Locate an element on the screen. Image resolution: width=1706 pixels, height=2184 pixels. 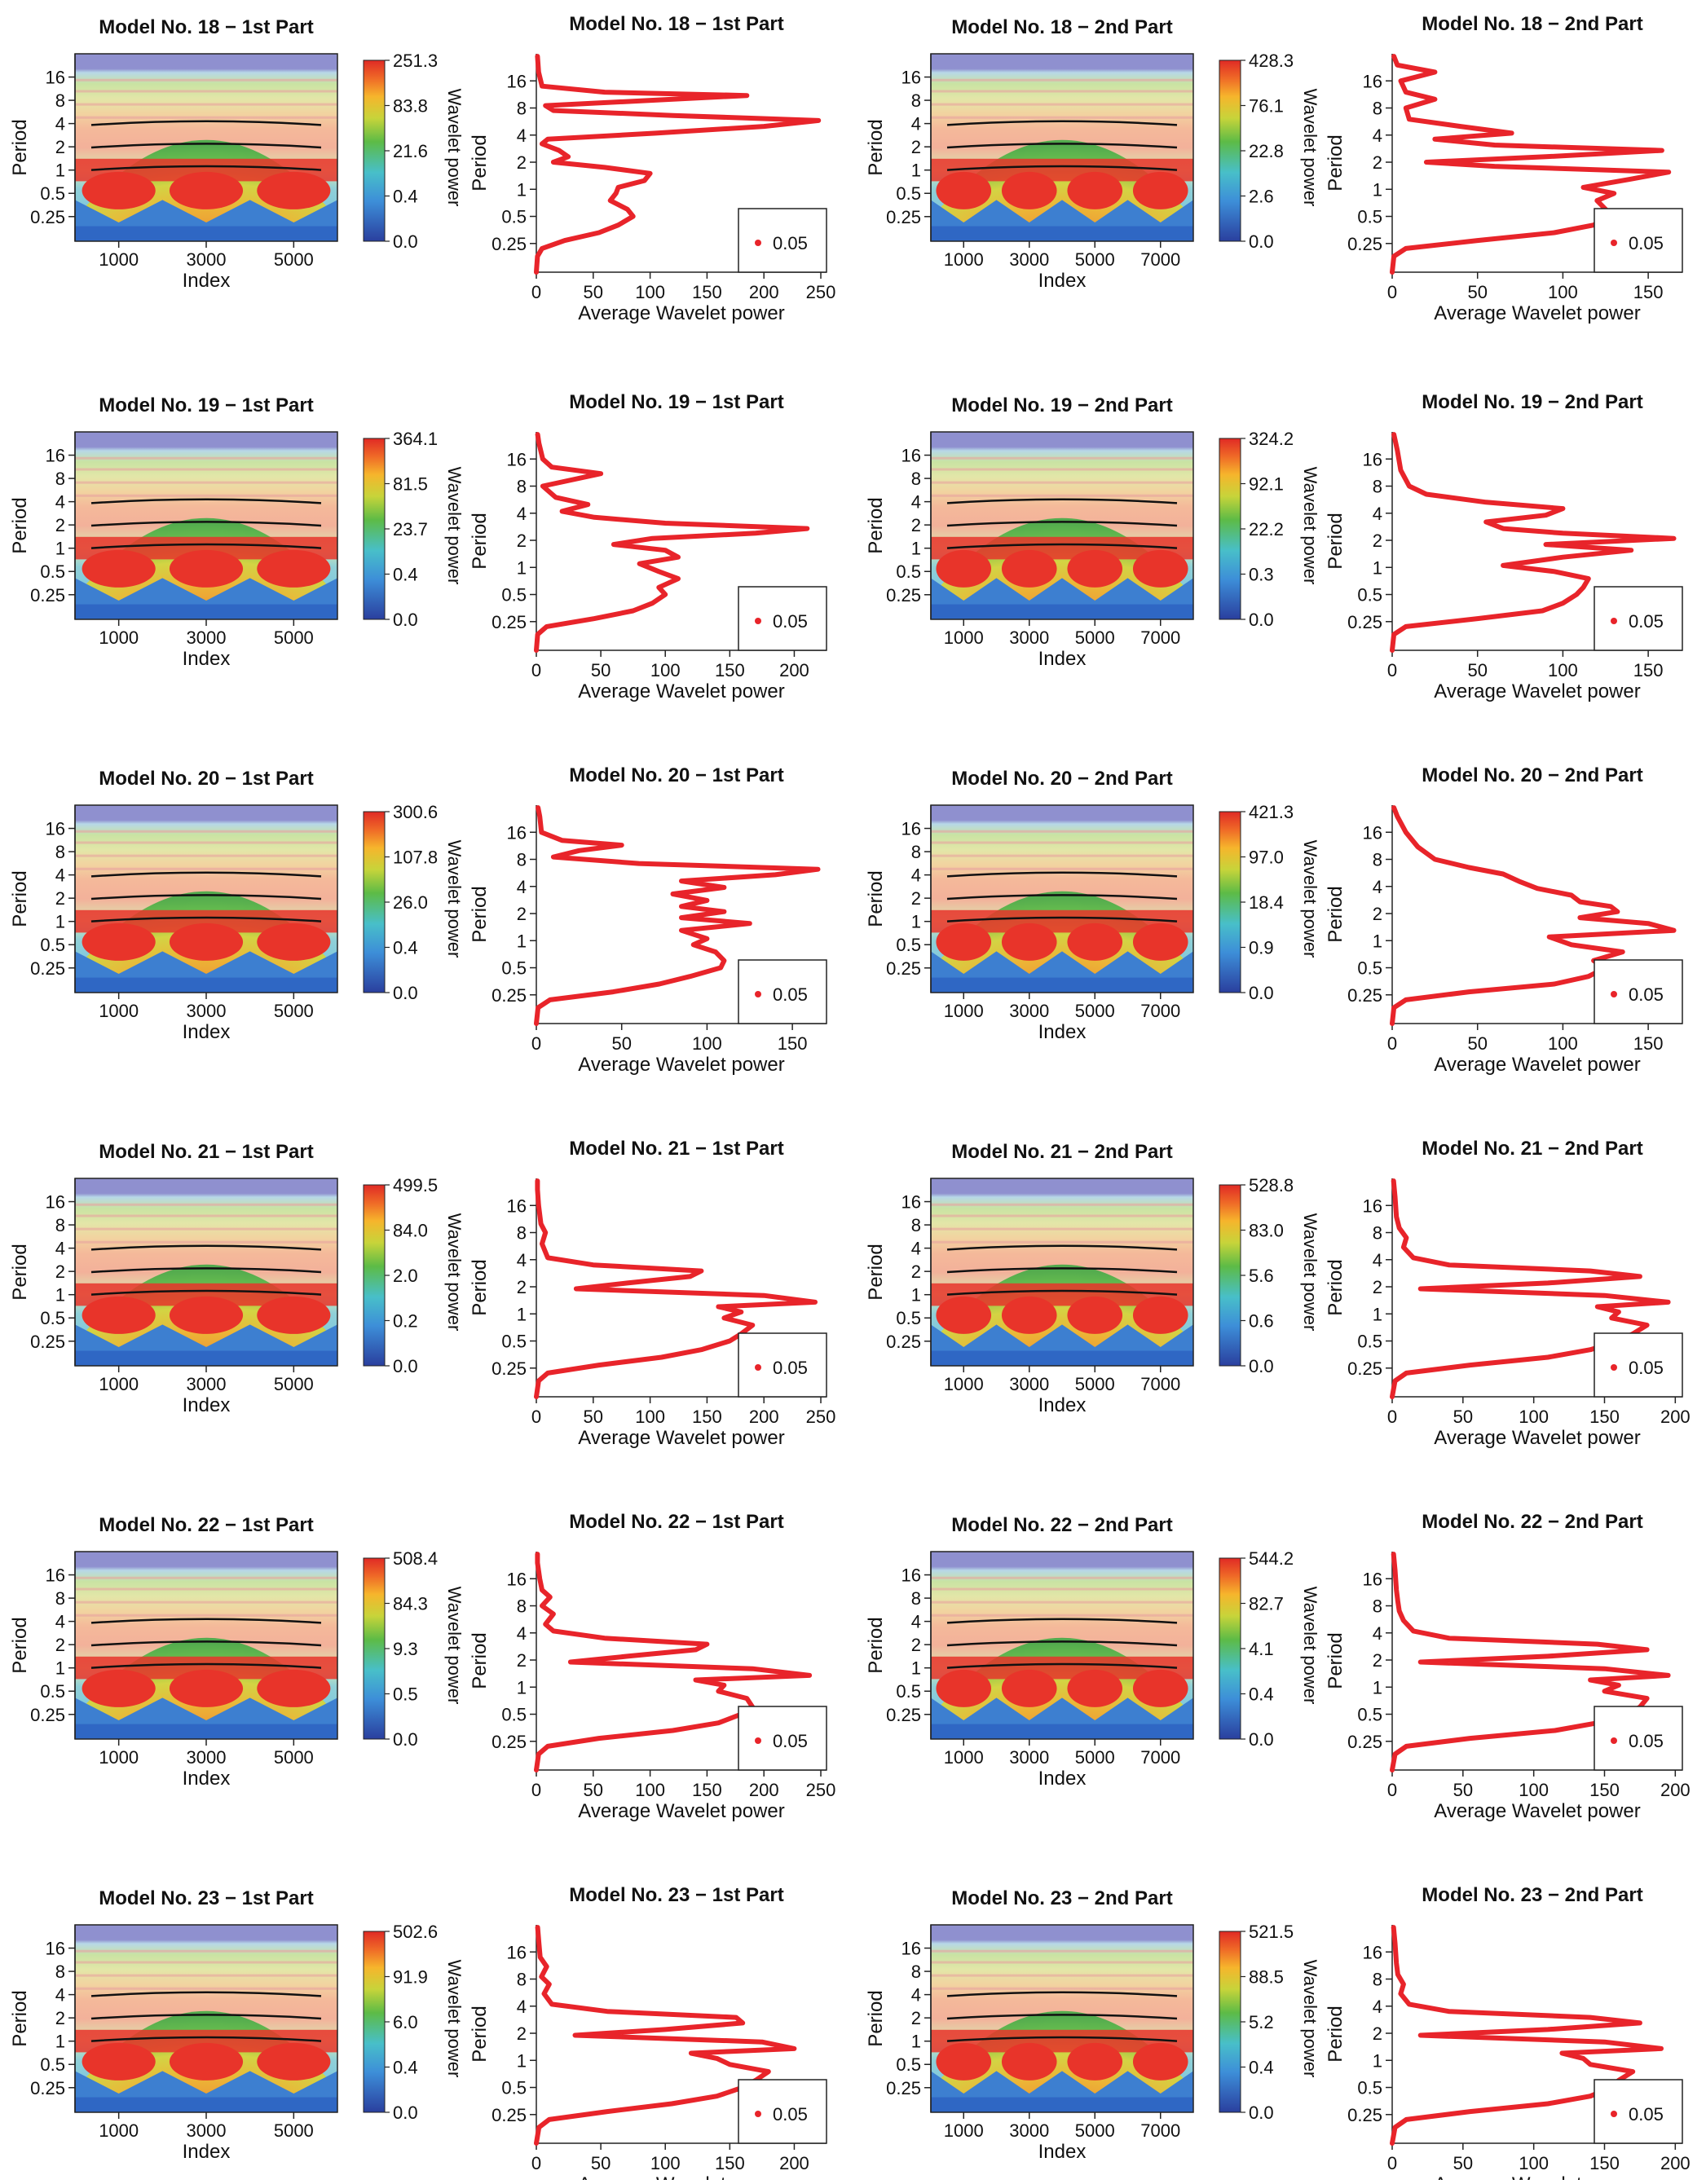
x-axis-label: Average Wavelet power is located at coordinates (681, 2176).